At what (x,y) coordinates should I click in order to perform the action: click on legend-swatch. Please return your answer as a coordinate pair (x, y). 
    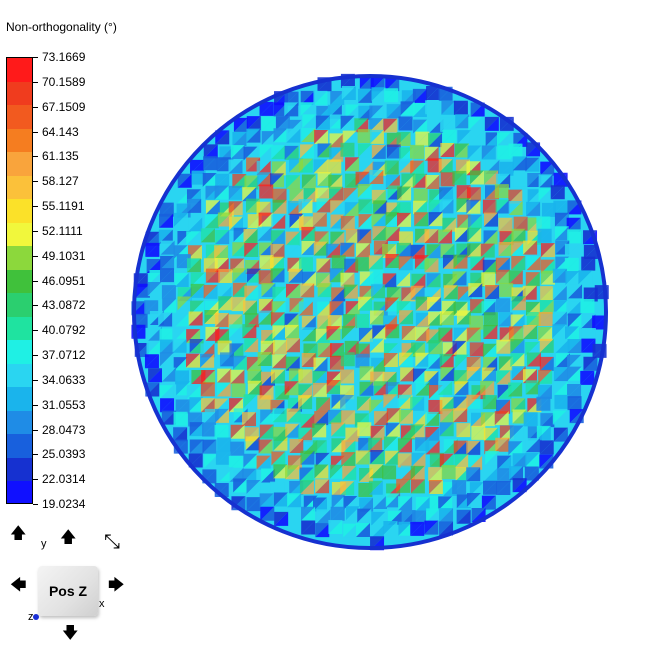
    Looking at the image, I should click on (19, 188).